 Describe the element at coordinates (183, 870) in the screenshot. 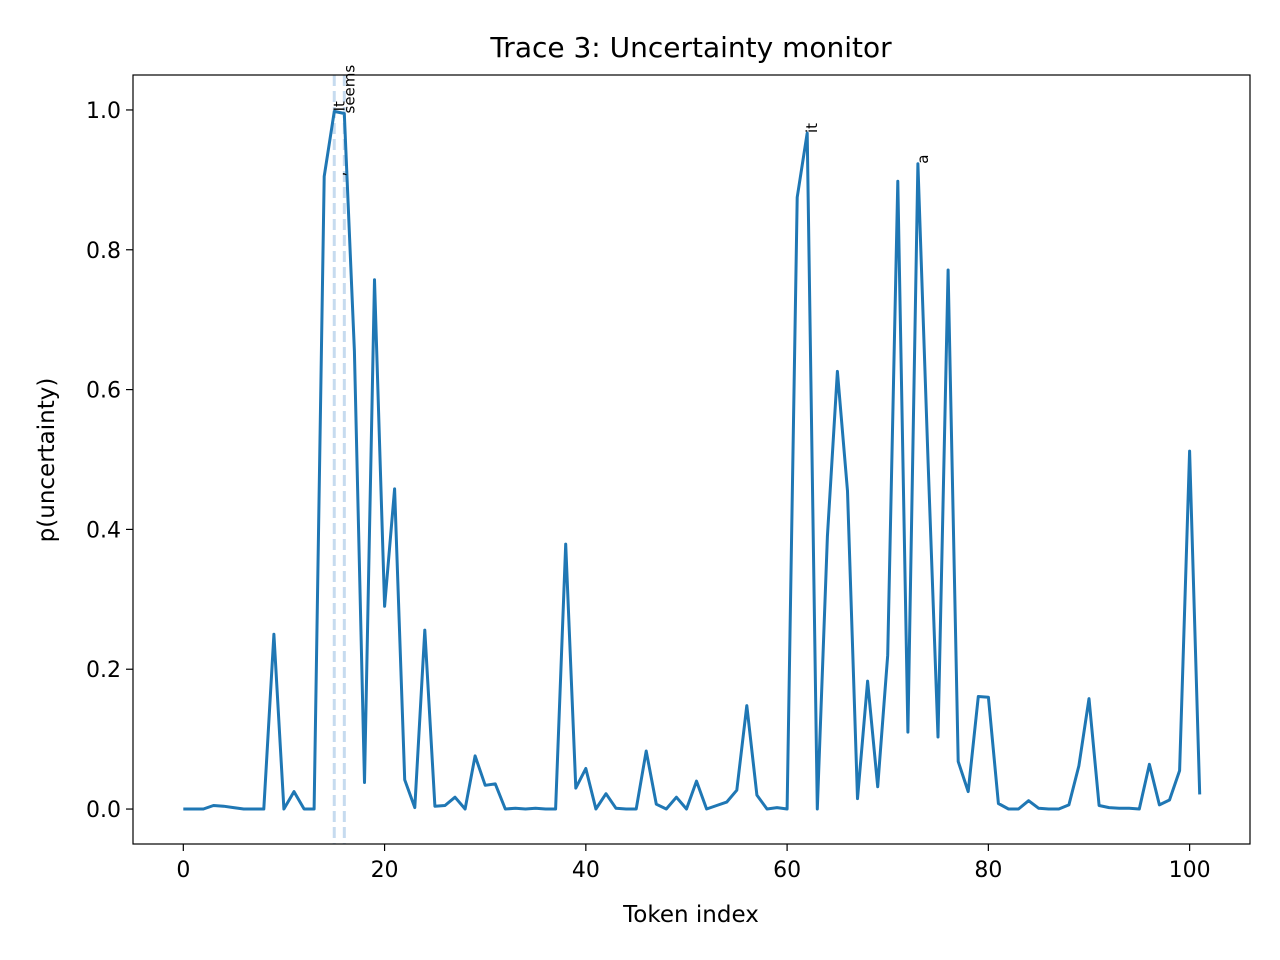

I see `x-tick-label-0: 0` at that location.